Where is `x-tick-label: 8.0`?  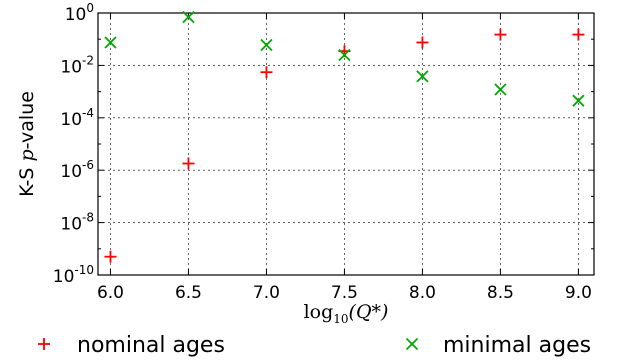 x-tick-label: 8.0 is located at coordinates (422, 293).